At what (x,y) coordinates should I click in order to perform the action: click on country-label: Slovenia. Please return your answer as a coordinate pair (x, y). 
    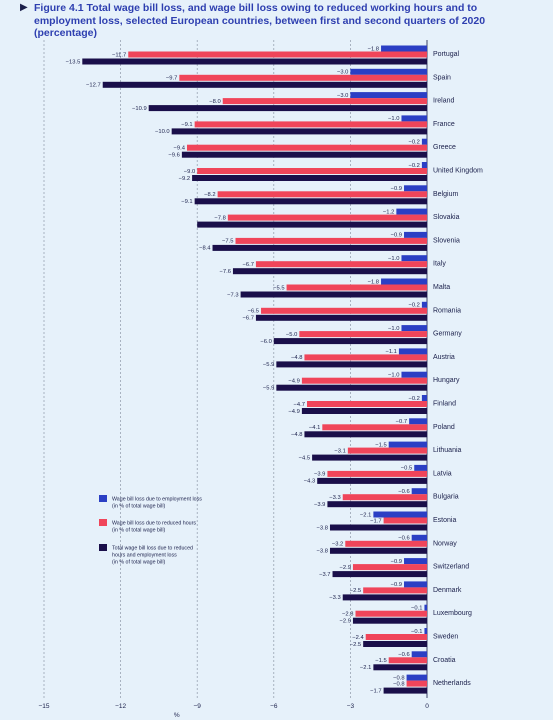
    Looking at the image, I should click on (446, 240).